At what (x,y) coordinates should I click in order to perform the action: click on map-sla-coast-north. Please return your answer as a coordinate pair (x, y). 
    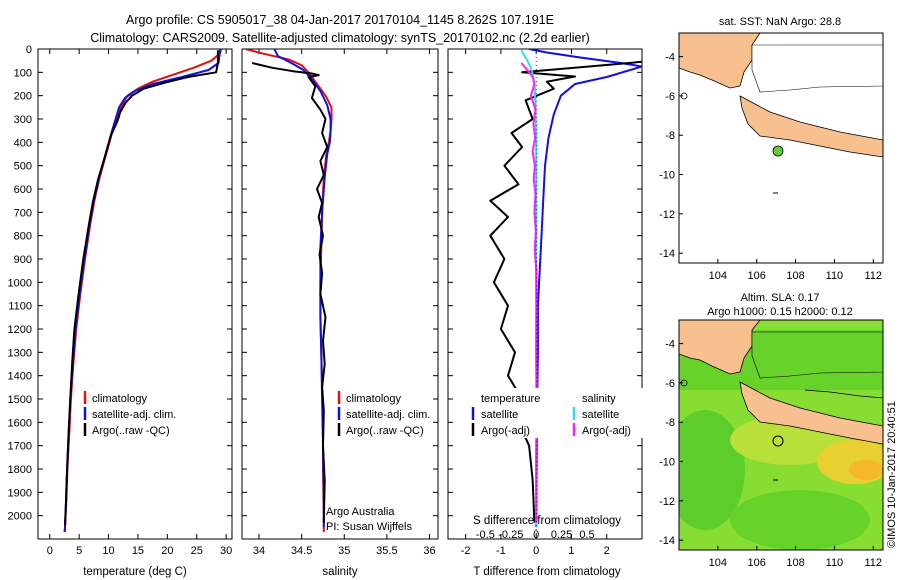
    Looking at the image, I should click on (843, 394).